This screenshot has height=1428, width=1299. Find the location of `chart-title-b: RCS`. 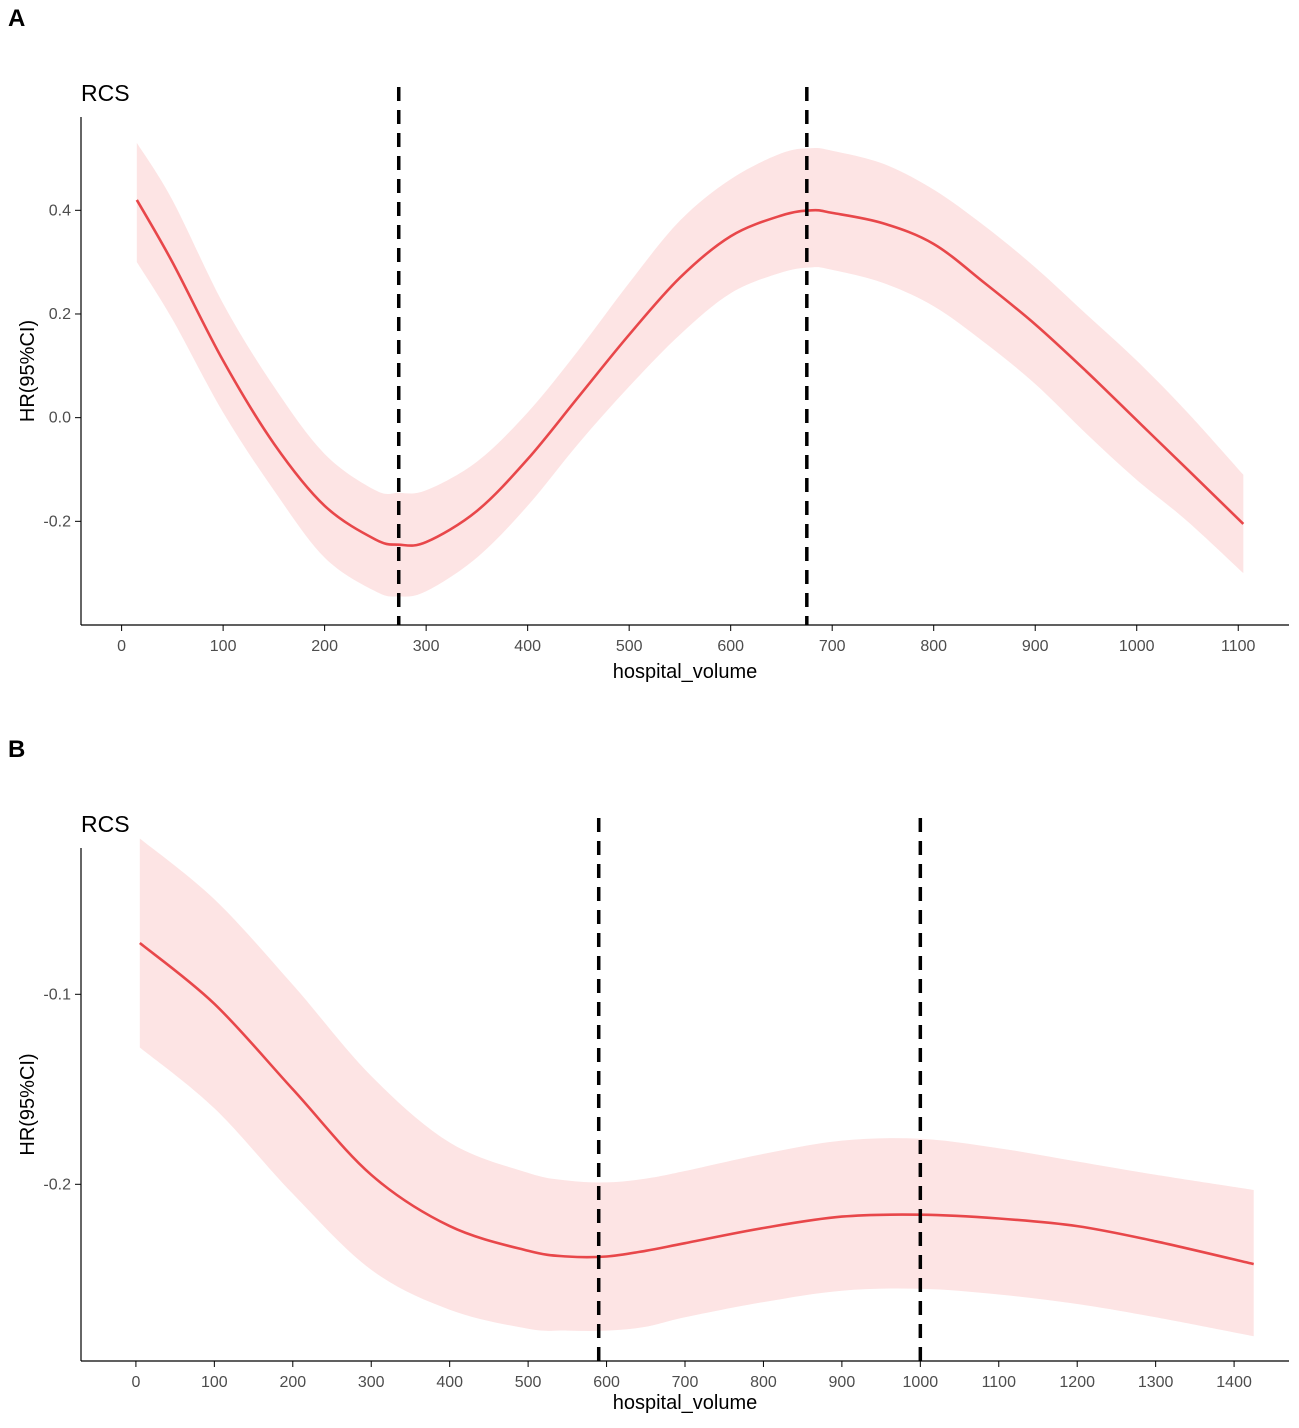

chart-title-b: RCS is located at coordinates (105, 824).